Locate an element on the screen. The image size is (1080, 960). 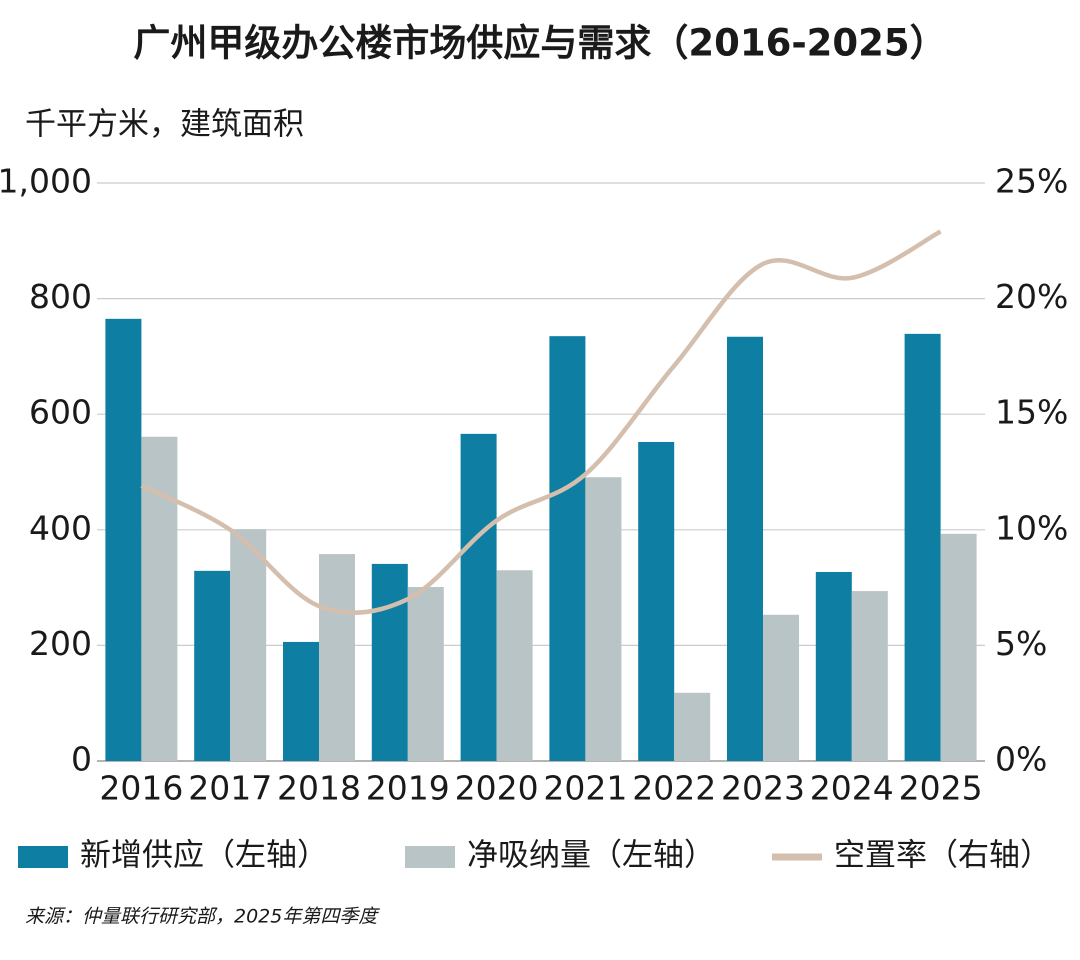
x-tick-label: 2025 is located at coordinates (941, 788).